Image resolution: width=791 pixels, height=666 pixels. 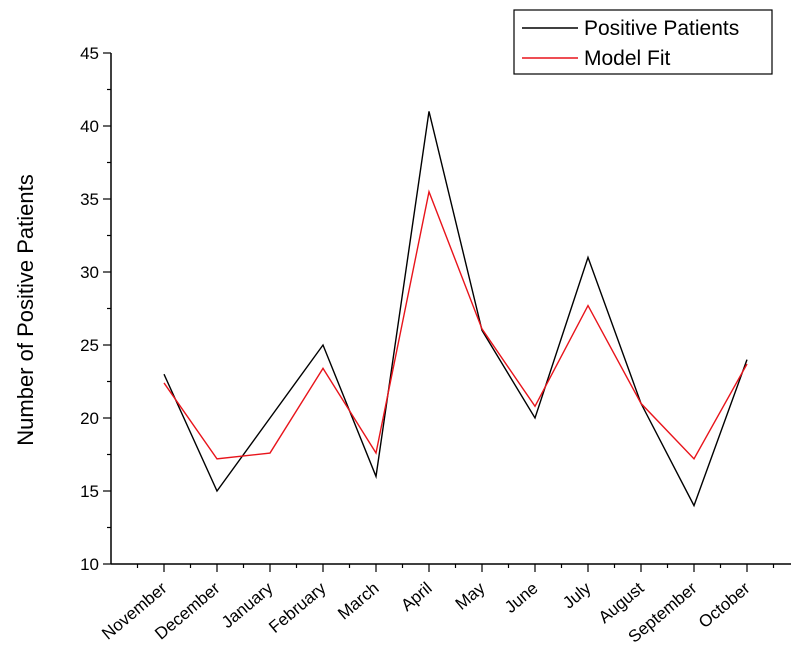 I want to click on legend: Positive Patients Model Fit, so click(x=643, y=42).